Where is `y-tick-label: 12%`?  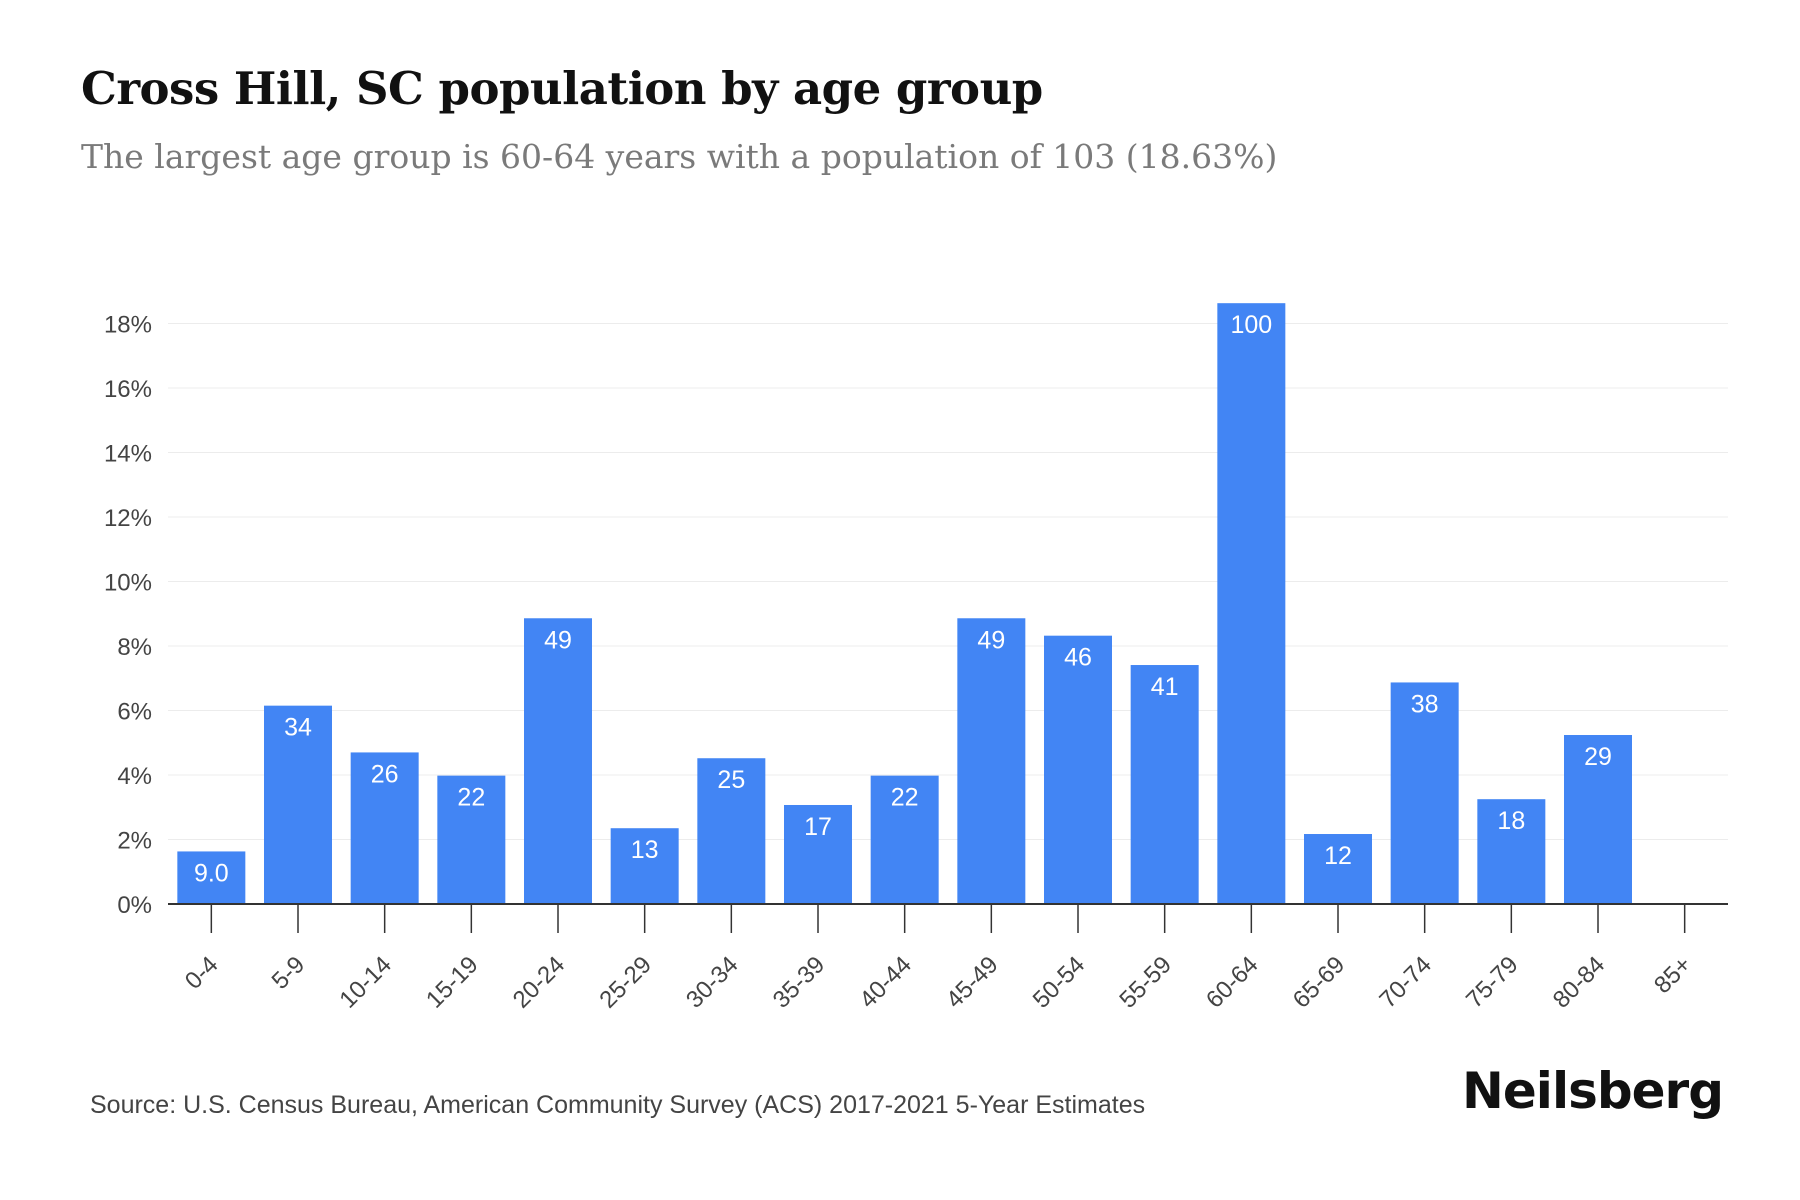
y-tick-label: 12% is located at coordinates (128, 518).